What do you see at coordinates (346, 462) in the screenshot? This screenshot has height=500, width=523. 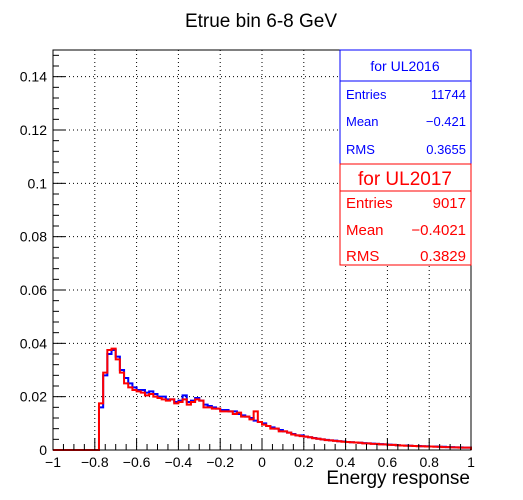 I see `x-tick-label: 0.4` at bounding box center [346, 462].